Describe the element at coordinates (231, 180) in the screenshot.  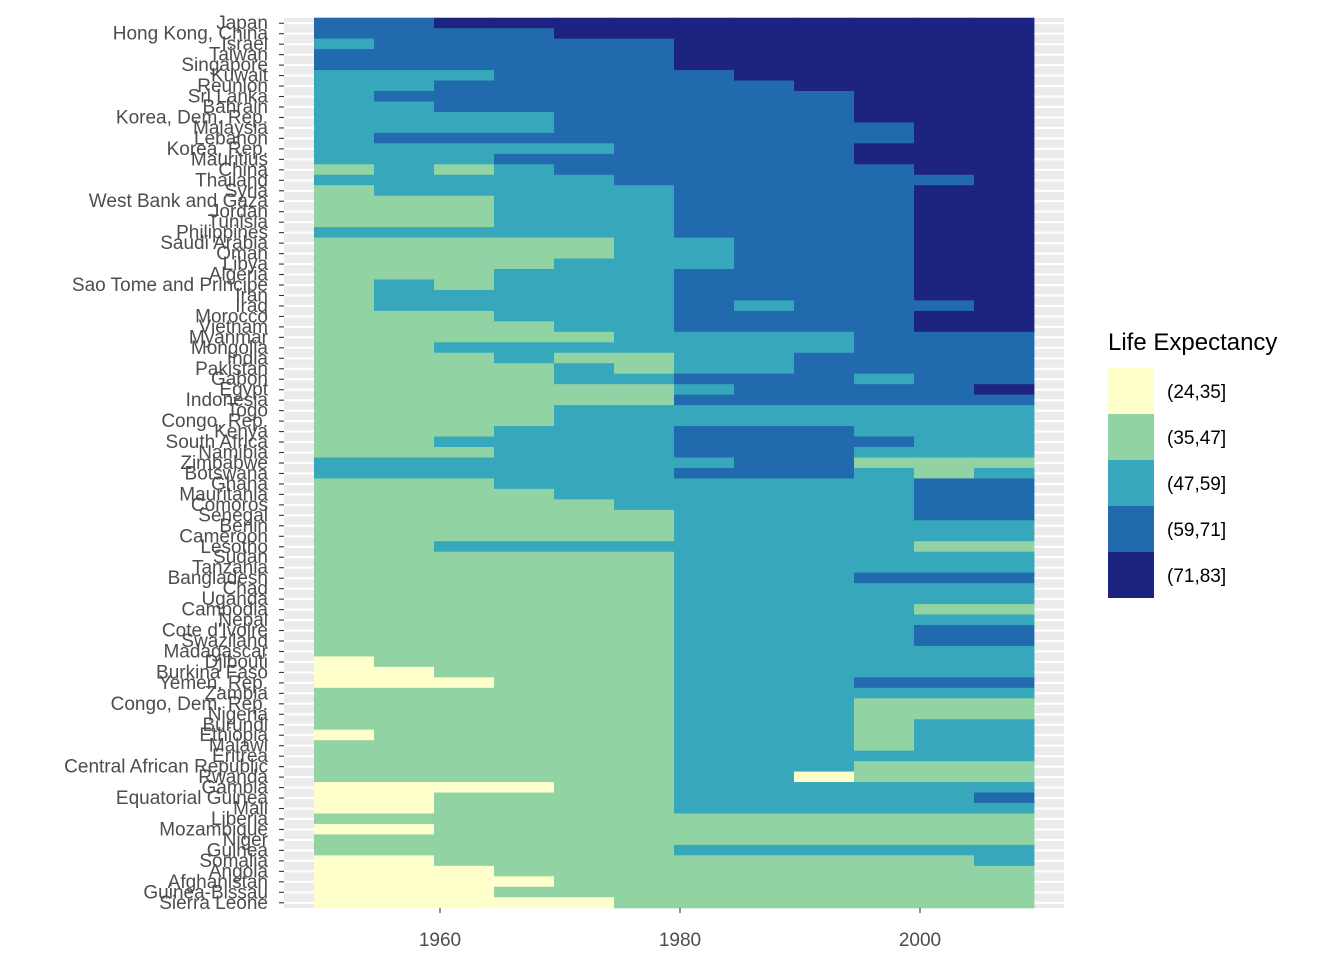
I see `y-tick-label: Thailand` at that location.